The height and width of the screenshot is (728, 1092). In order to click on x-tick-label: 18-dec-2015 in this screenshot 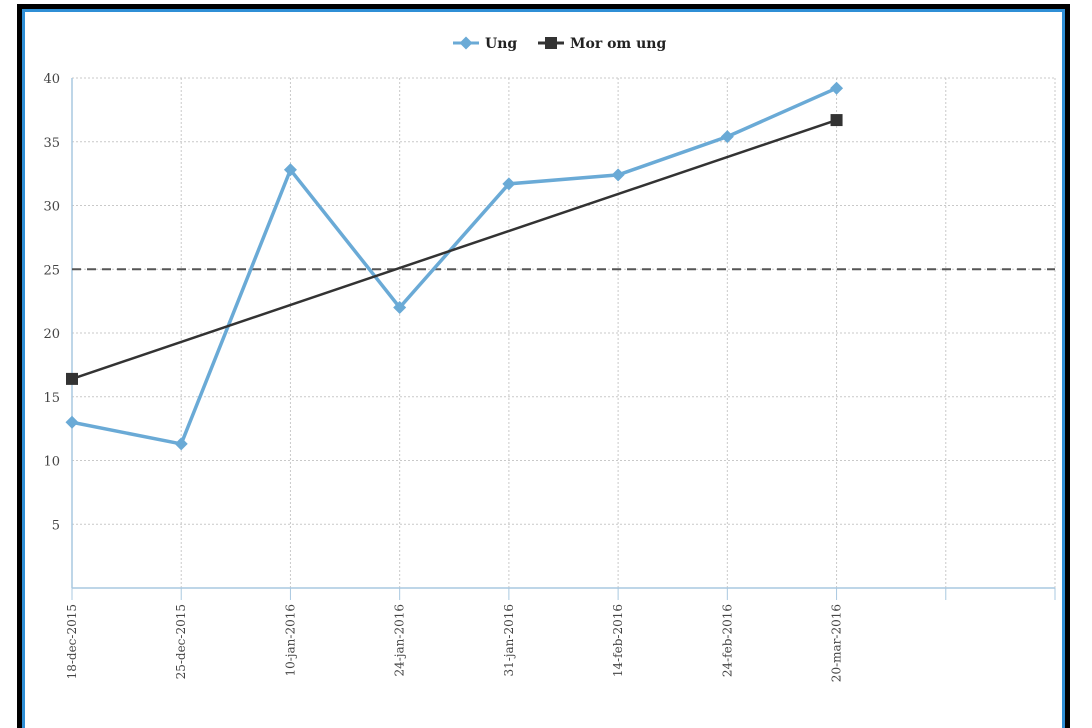, I will do `click(72, 641)`.